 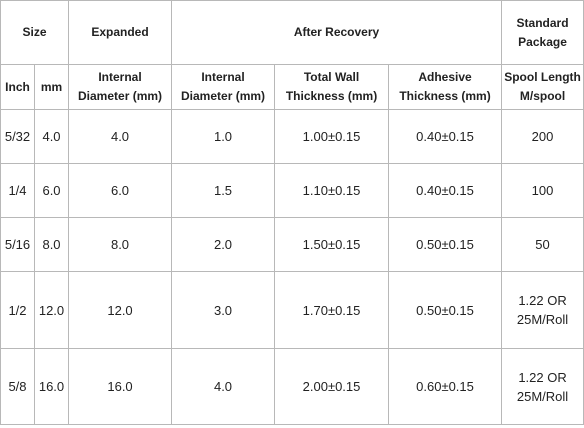 What do you see at coordinates (120, 190) in the screenshot?
I see `cell-expanded-id: 6.0` at bounding box center [120, 190].